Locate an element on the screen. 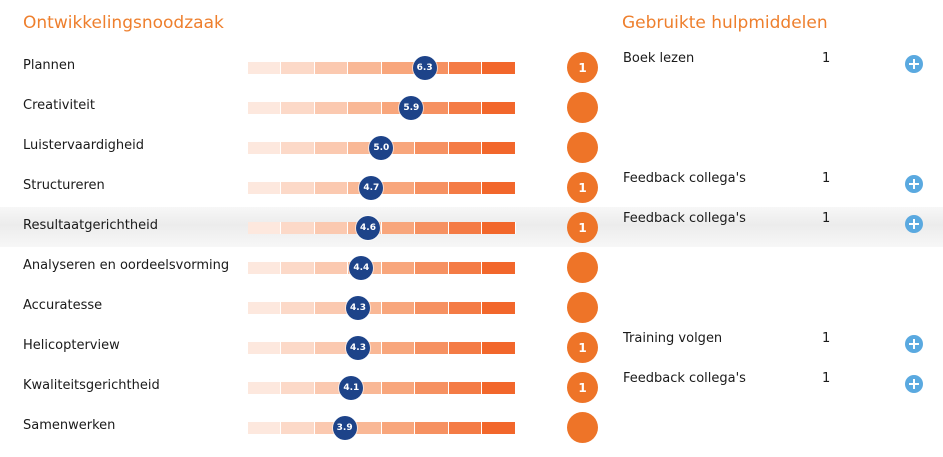  competency-row: Structureren 4.7 1 Feedback collega's 1 is located at coordinates (471, 187).